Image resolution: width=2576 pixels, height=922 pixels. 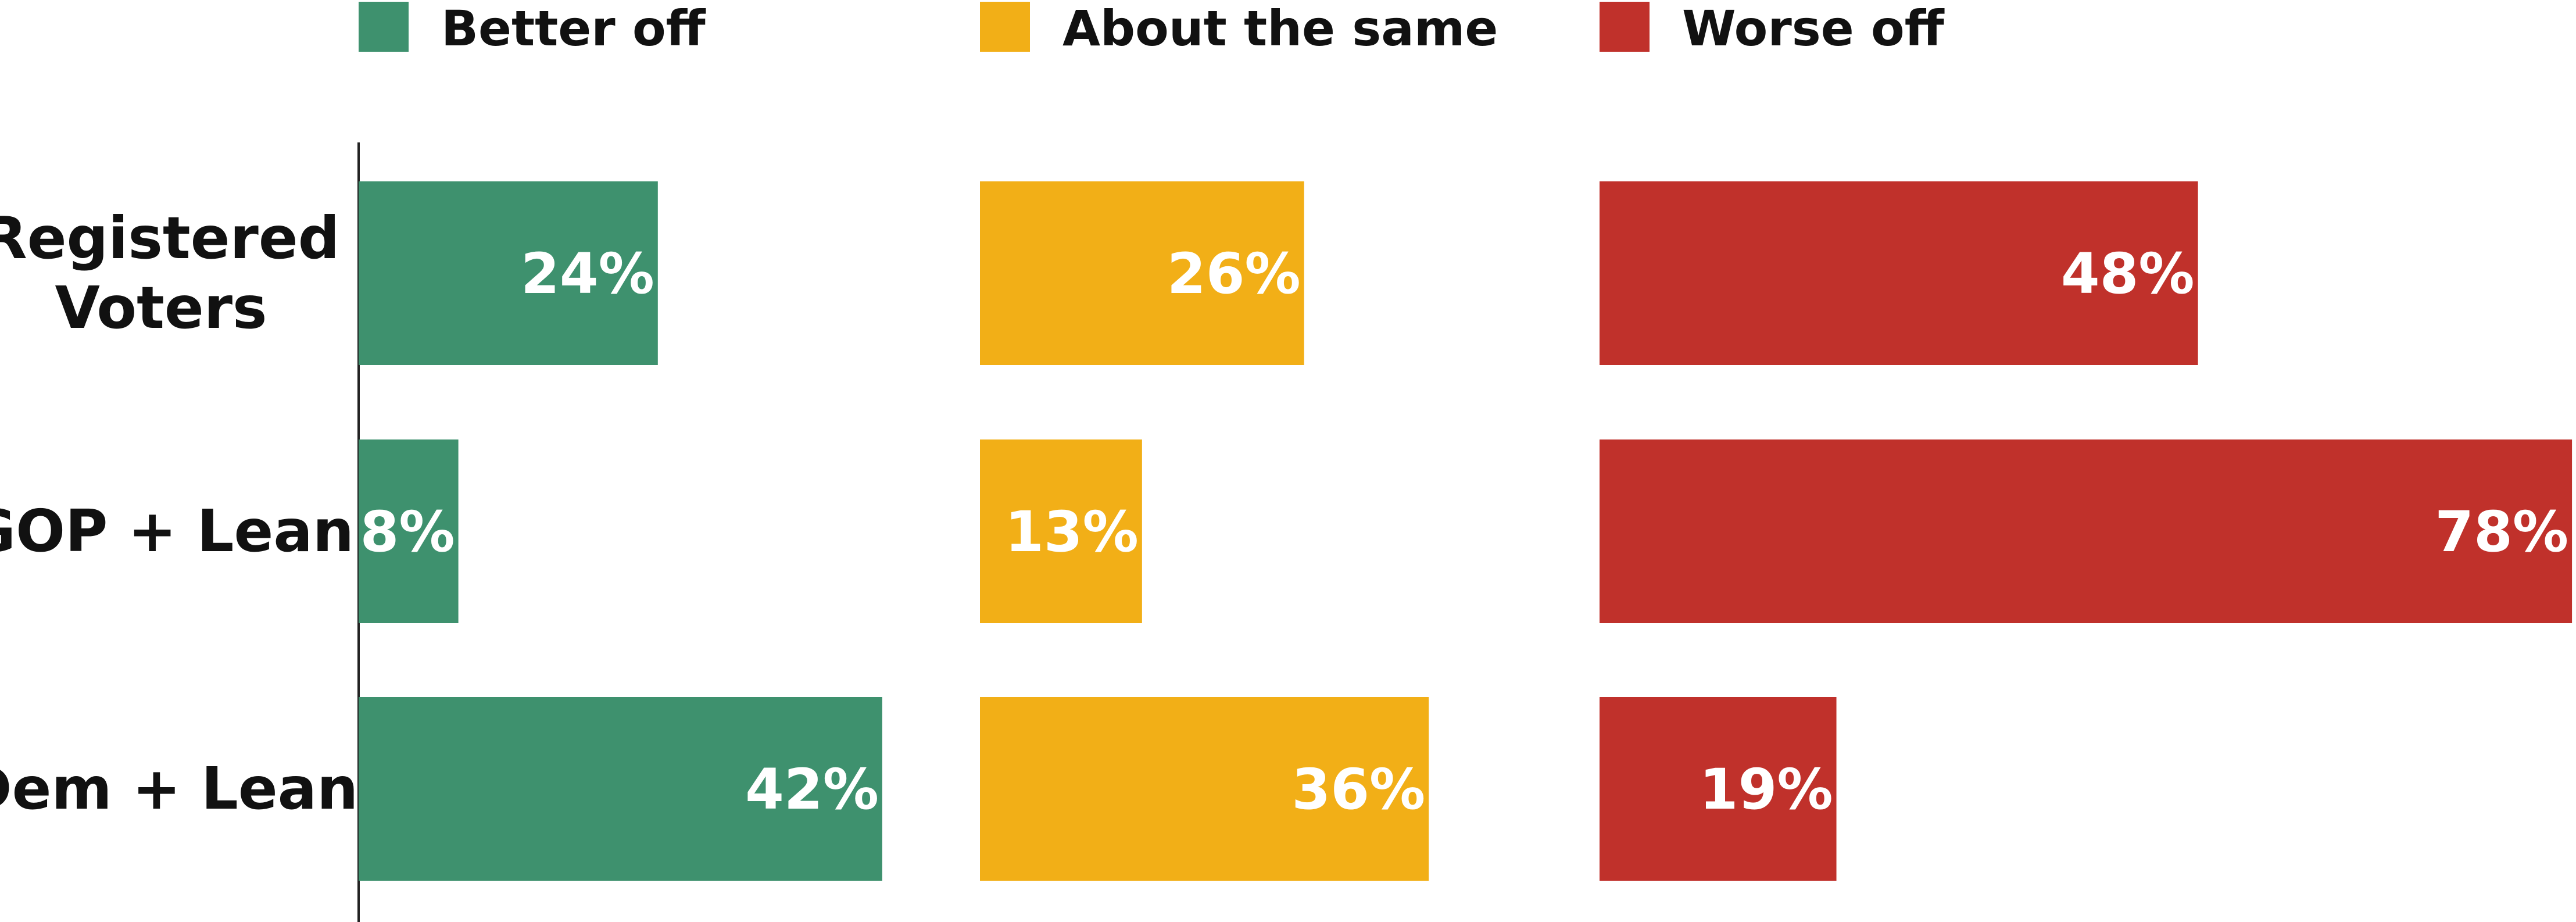 I want to click on legend-swatch-better-off, so click(x=384, y=27).